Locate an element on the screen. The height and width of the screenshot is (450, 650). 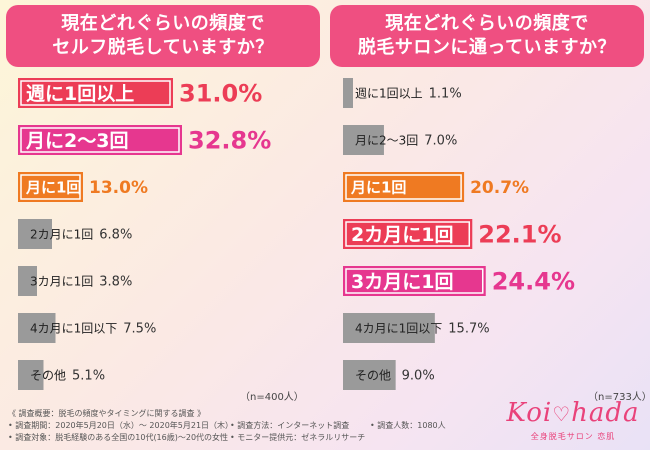
bar-group: 2カ月に1回 6.8% is located at coordinates (75, 234).